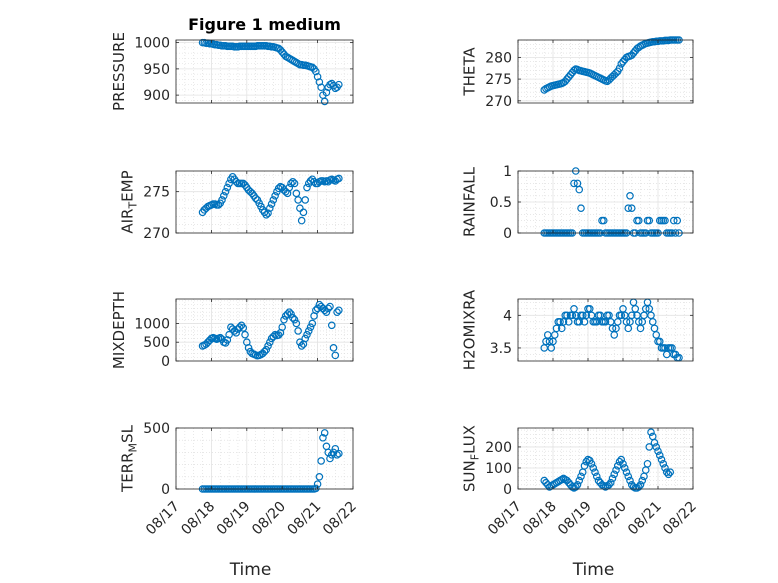 This screenshot has width=778, height=583. Describe the element at coordinates (507, 316) in the screenshot. I see `y-tick-label: 4` at that location.